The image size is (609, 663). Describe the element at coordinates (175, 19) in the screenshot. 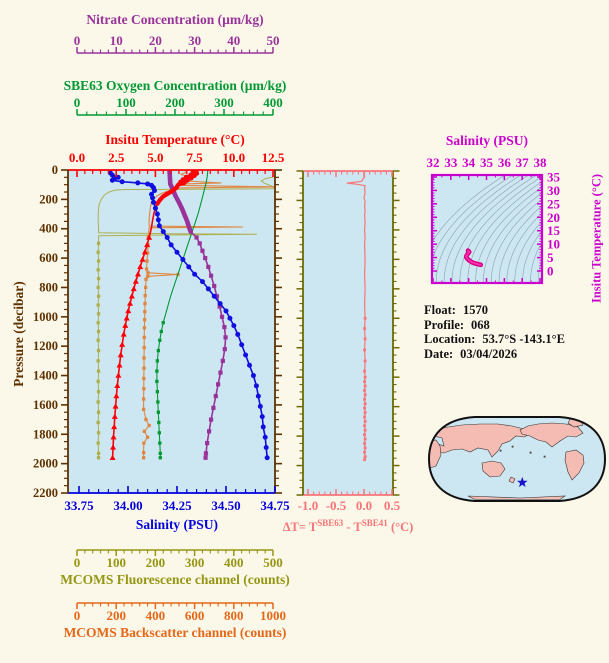

I see `nitrate-axis-title: Nitrate Concentration (µm/kg)` at that location.